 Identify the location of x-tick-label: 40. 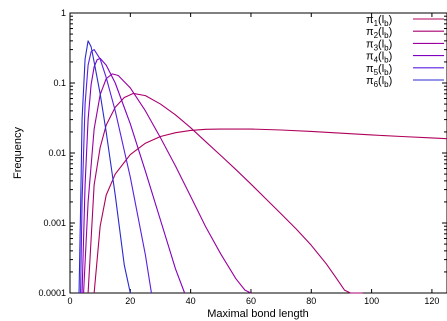
(191, 301).